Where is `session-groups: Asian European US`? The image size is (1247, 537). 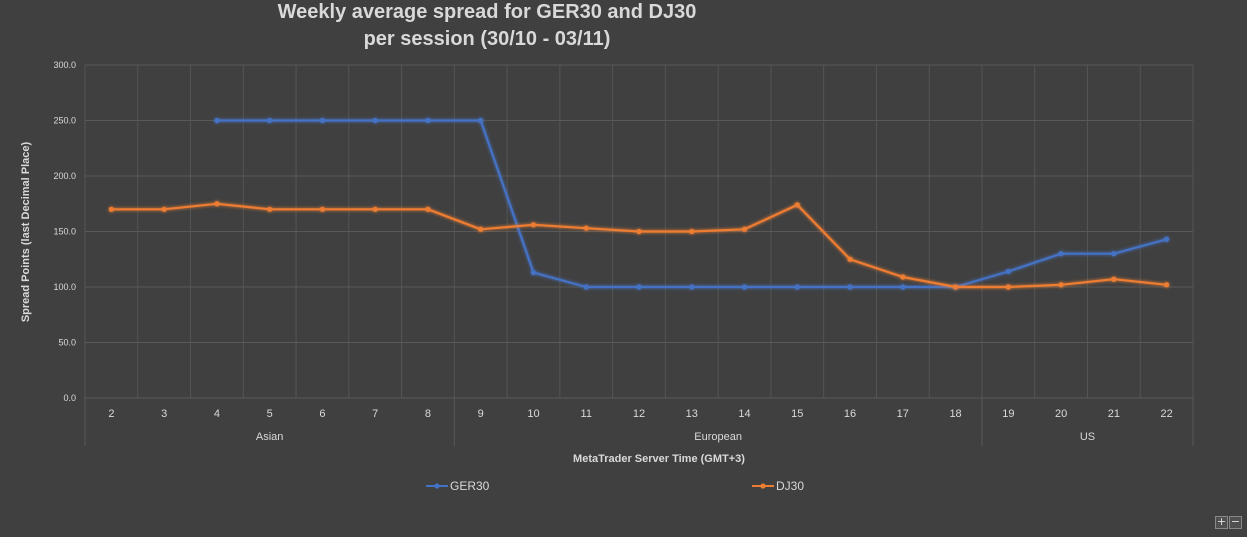 session-groups: Asian European US is located at coordinates (639, 422).